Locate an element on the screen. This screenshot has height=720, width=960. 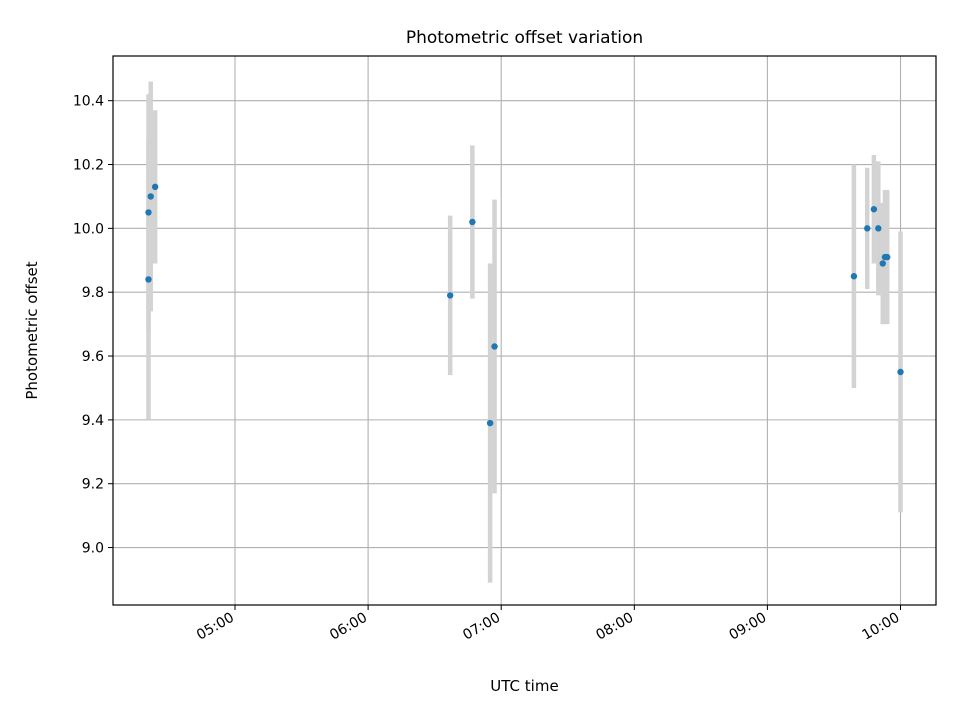
y-tick-label: 10.4 is located at coordinates (88, 102).